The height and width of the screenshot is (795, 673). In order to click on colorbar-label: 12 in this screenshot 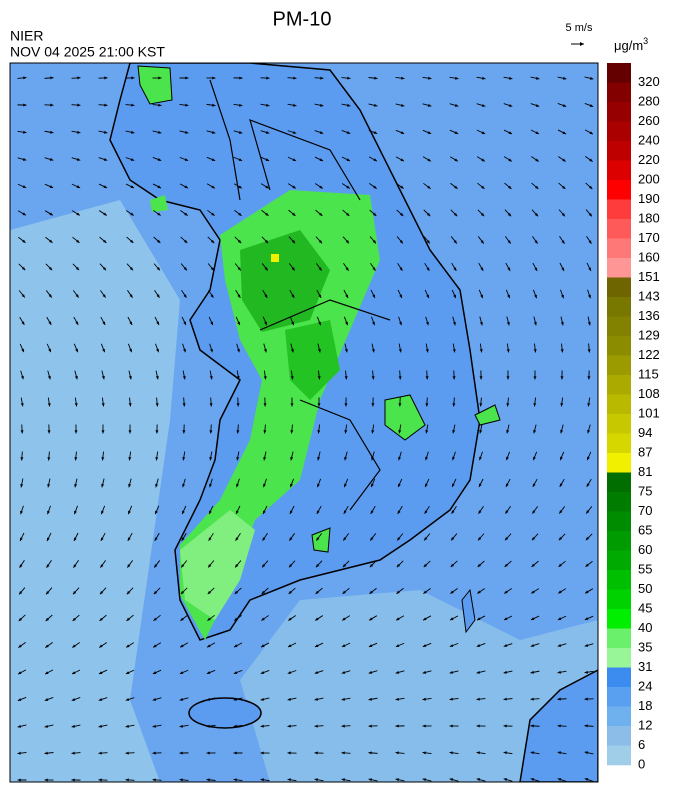, I will do `click(645, 724)`.